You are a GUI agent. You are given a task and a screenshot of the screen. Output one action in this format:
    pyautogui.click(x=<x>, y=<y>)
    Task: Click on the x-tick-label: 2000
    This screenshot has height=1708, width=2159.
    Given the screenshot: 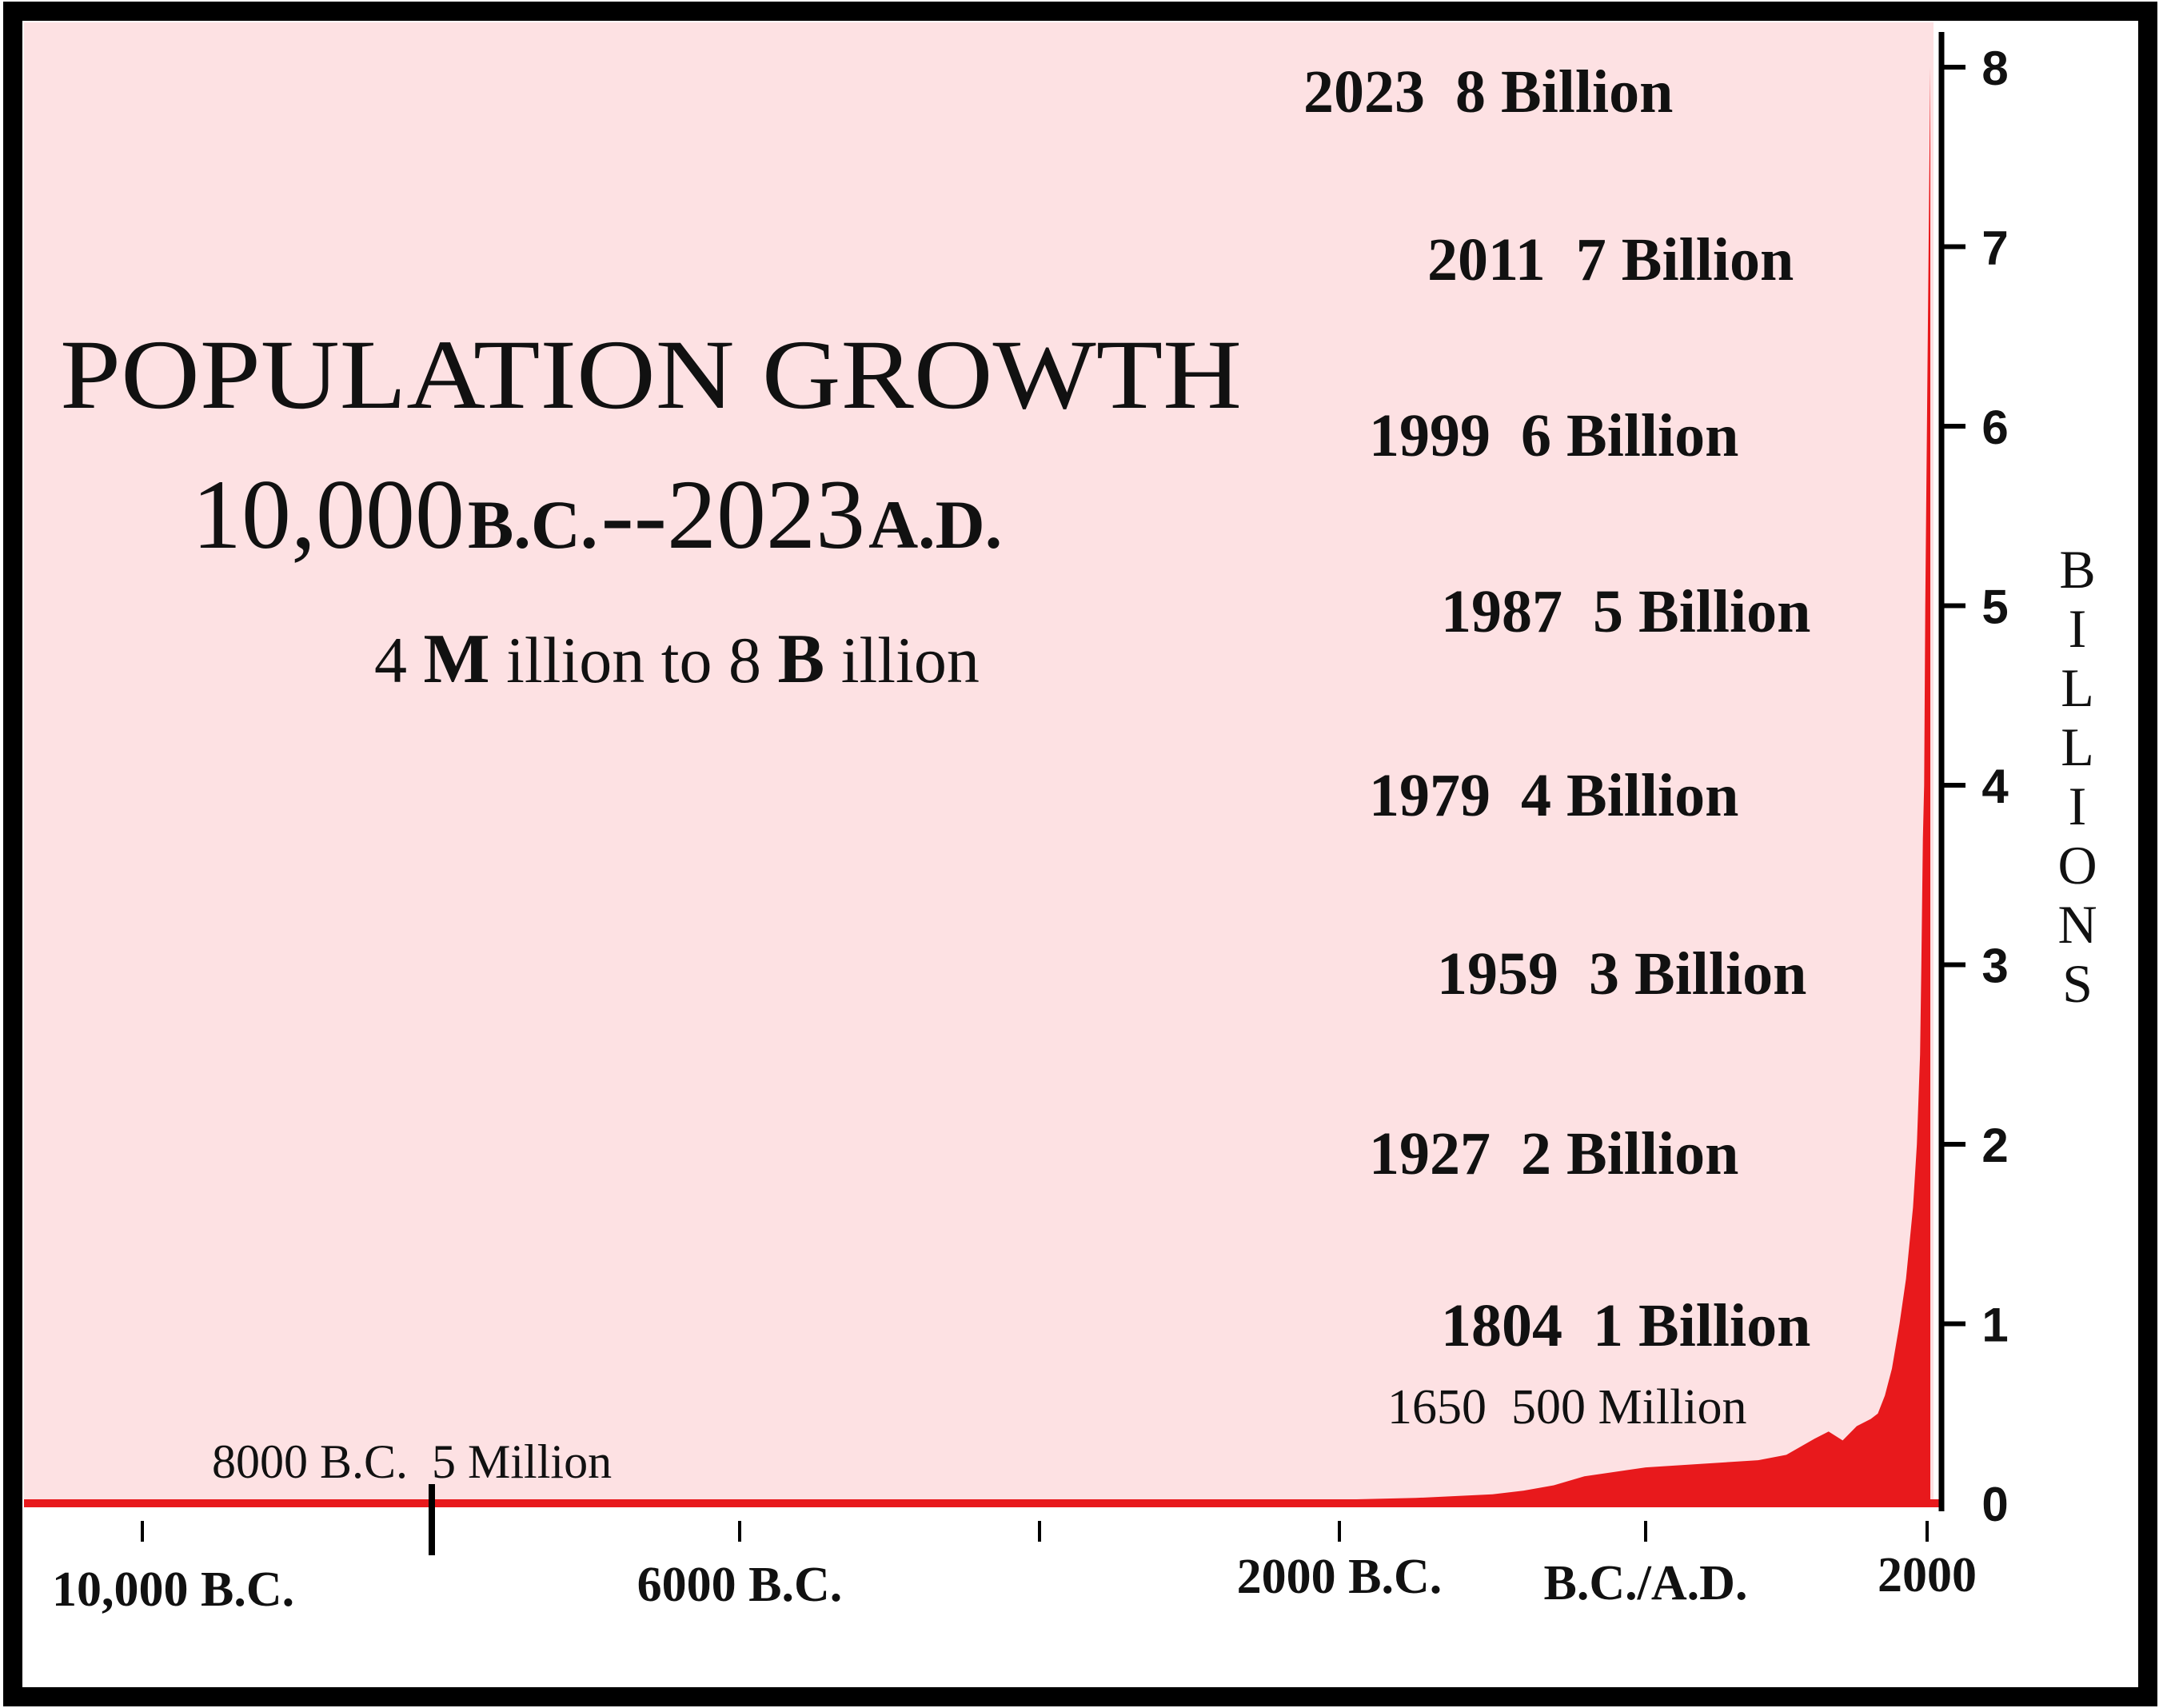 What is the action you would take?
    pyautogui.click(x=1927, y=1575)
    